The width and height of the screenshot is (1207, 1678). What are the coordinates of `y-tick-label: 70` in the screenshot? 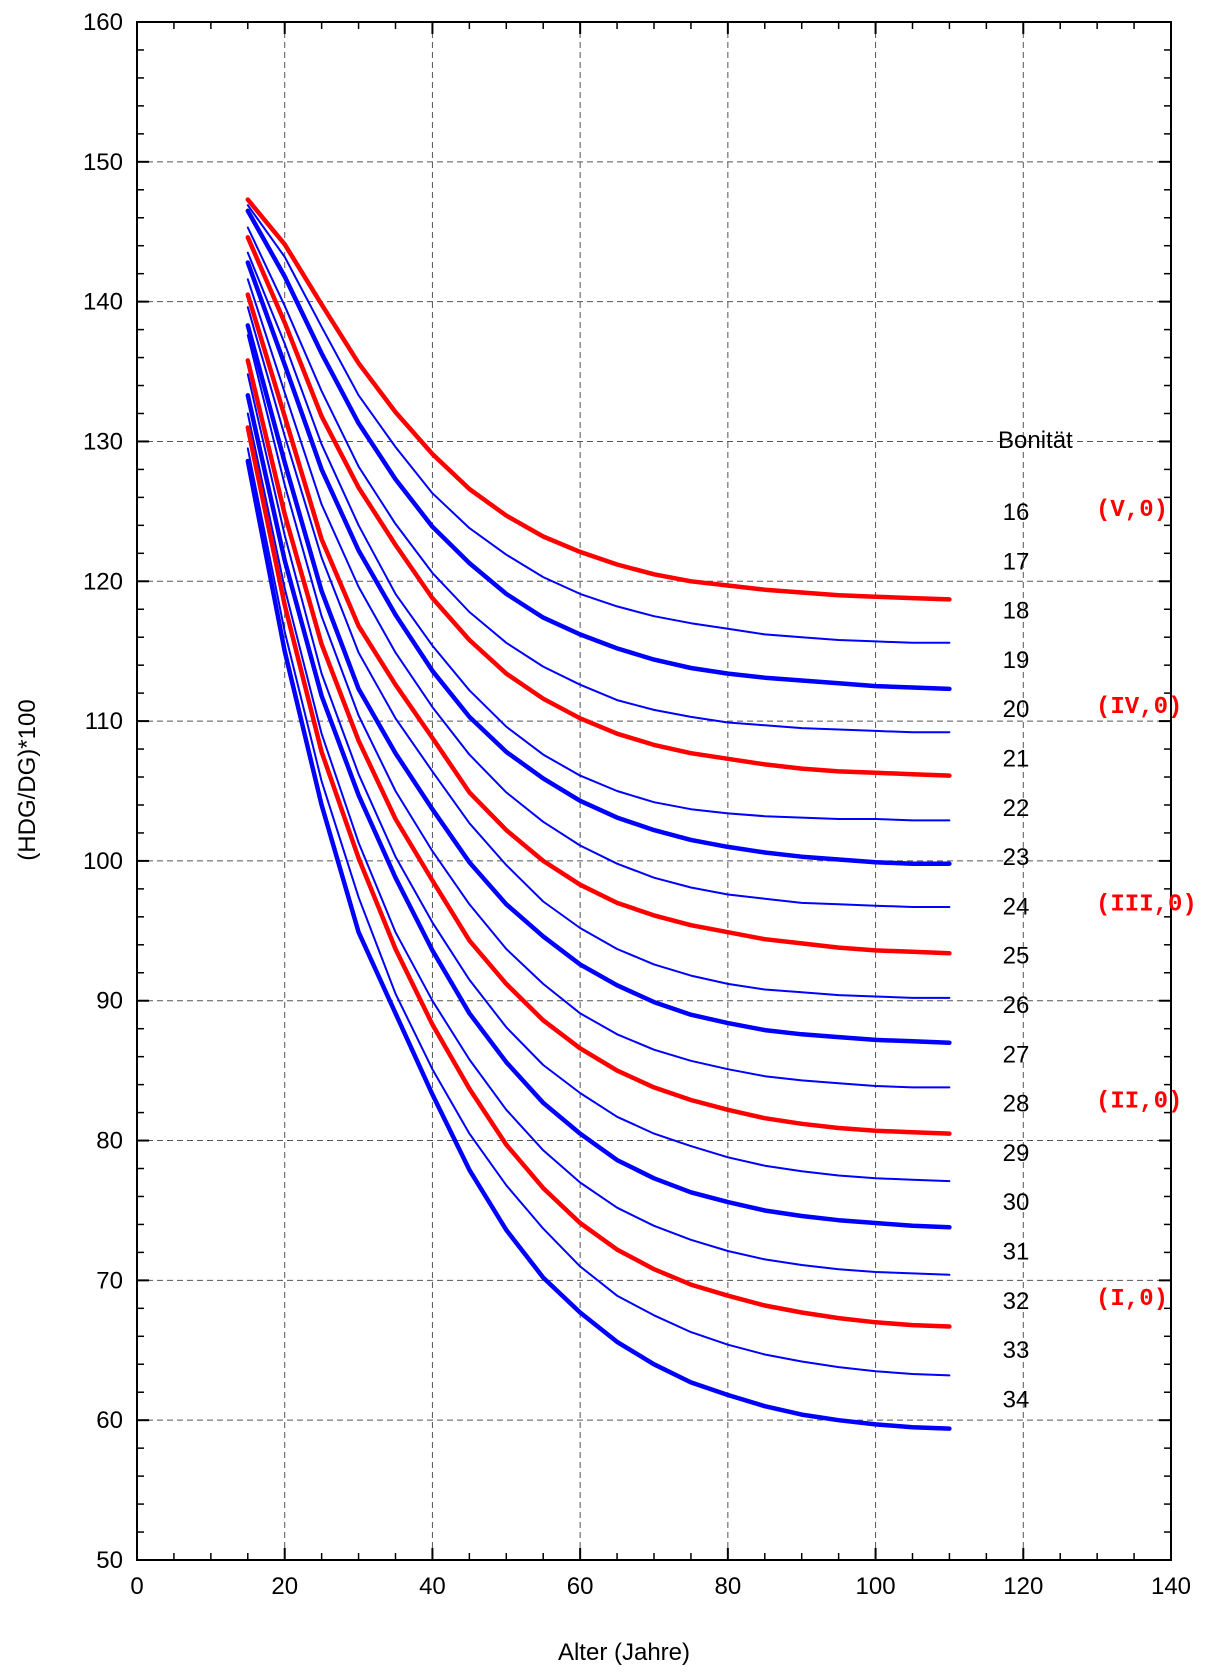 It's located at (109, 1280).